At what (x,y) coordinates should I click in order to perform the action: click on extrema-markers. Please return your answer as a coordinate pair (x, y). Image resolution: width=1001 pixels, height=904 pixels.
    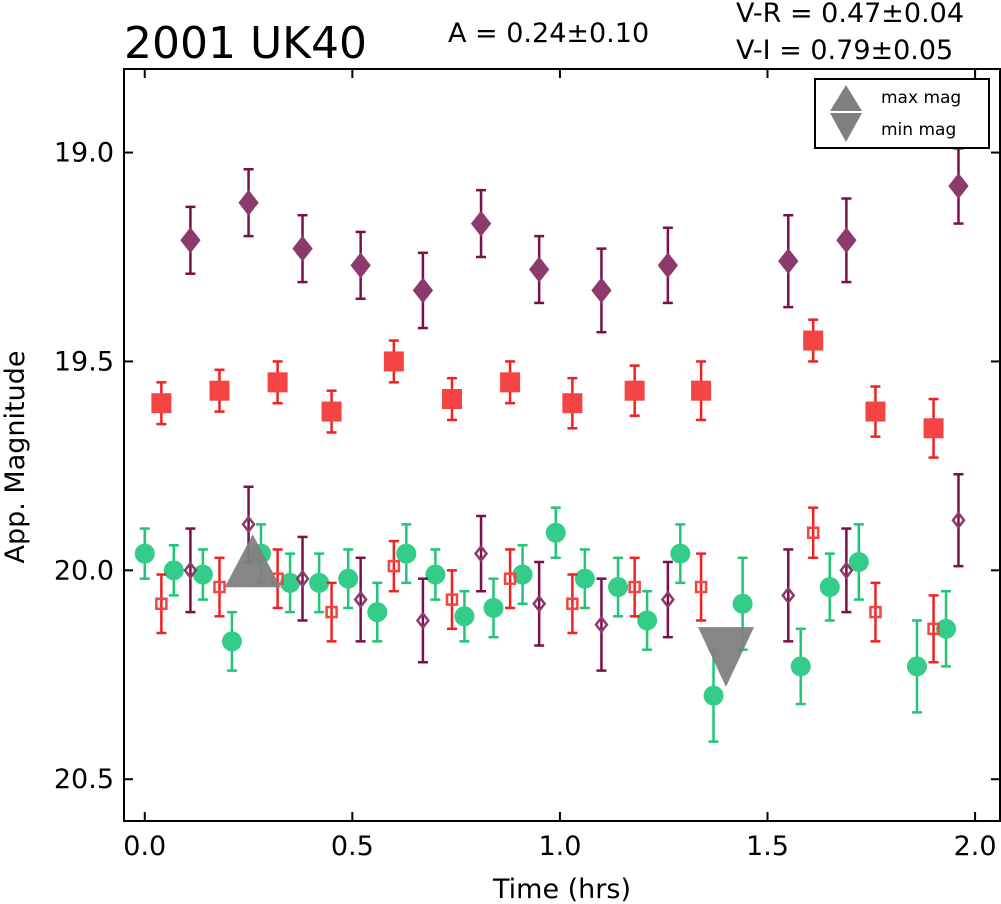
    Looking at the image, I should click on (489, 610).